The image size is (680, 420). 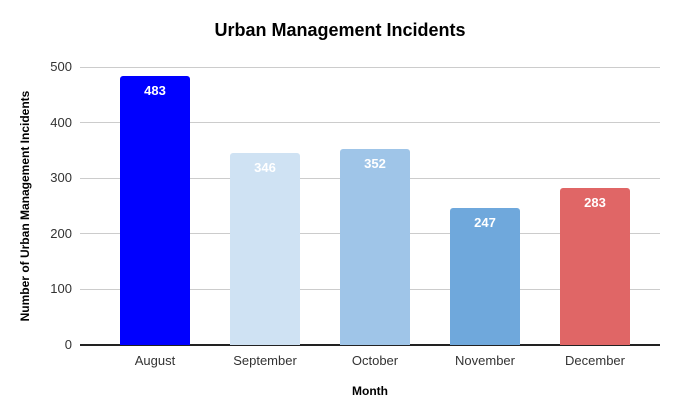 I want to click on y-tick-label: 0, so click(x=68, y=344).